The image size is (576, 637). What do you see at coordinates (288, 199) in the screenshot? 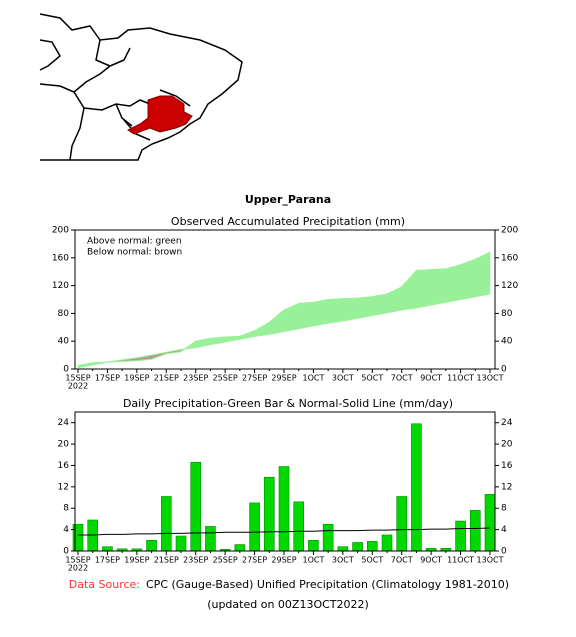
I see `page-title: Upper_Parana` at bounding box center [288, 199].